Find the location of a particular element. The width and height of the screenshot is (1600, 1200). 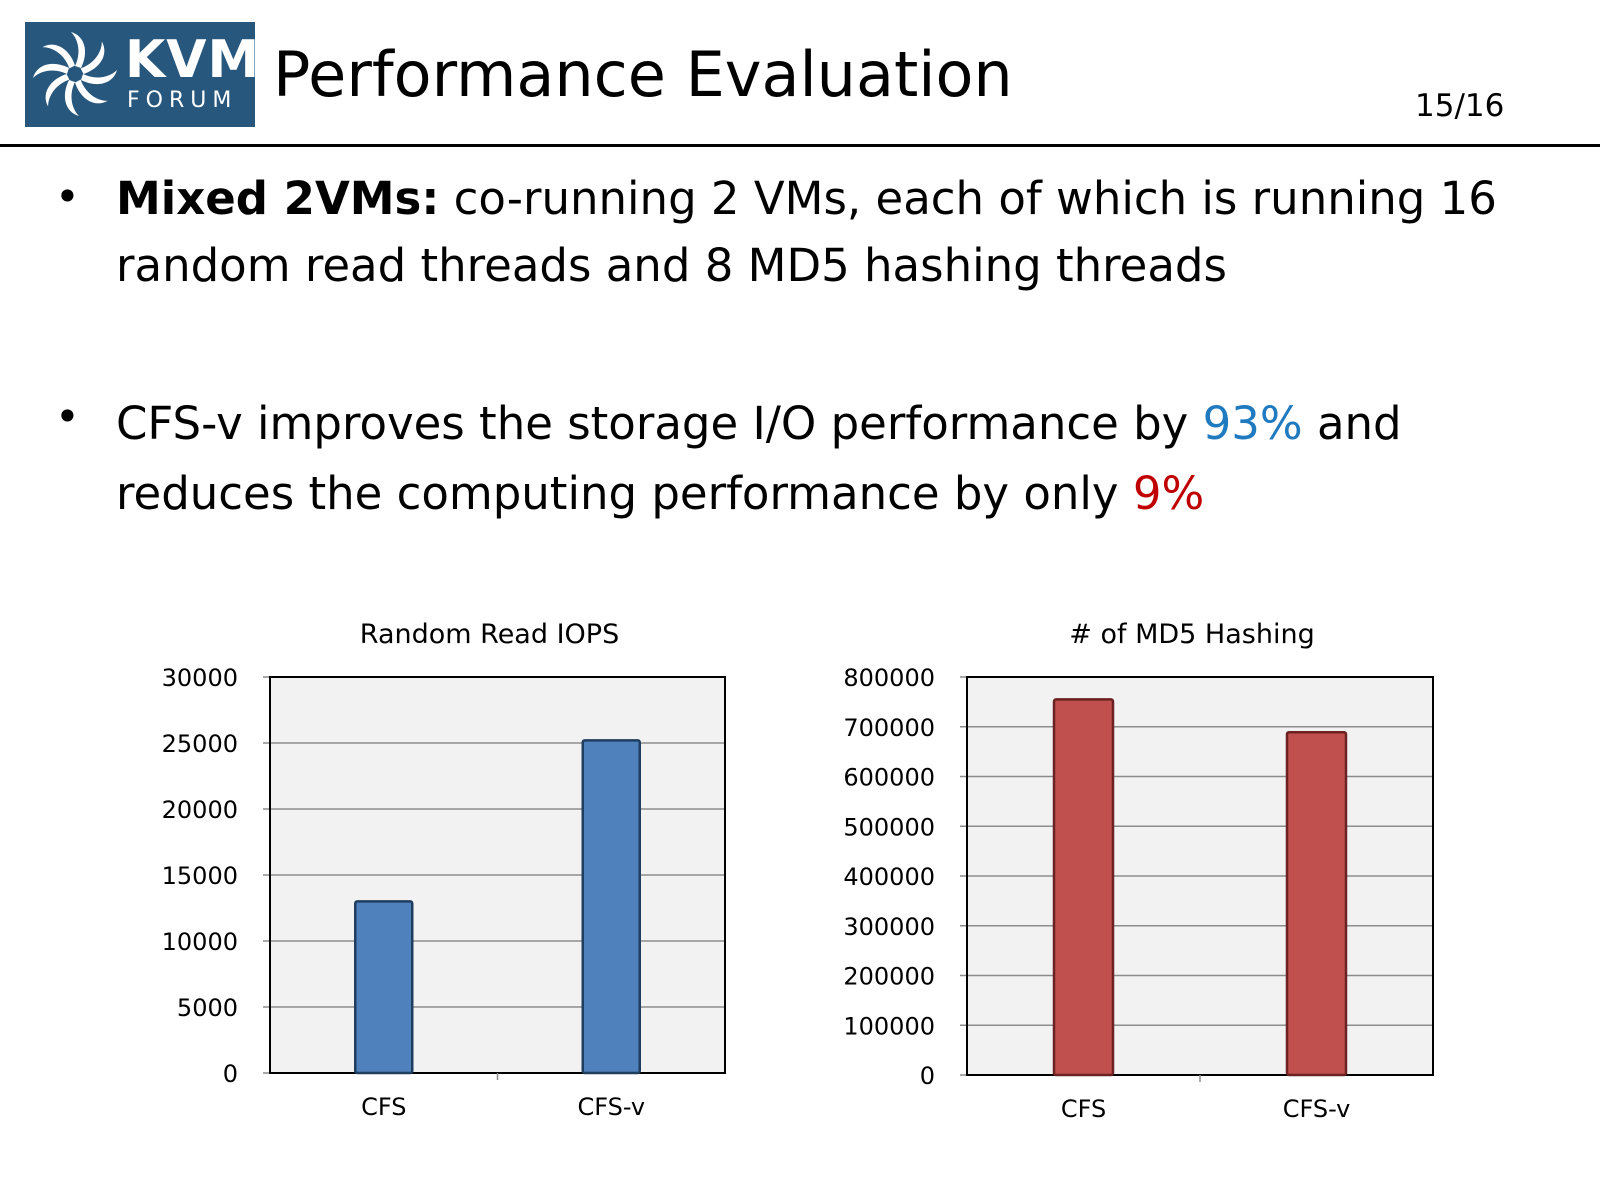

y-tick-label: 600000 is located at coordinates (889, 778).